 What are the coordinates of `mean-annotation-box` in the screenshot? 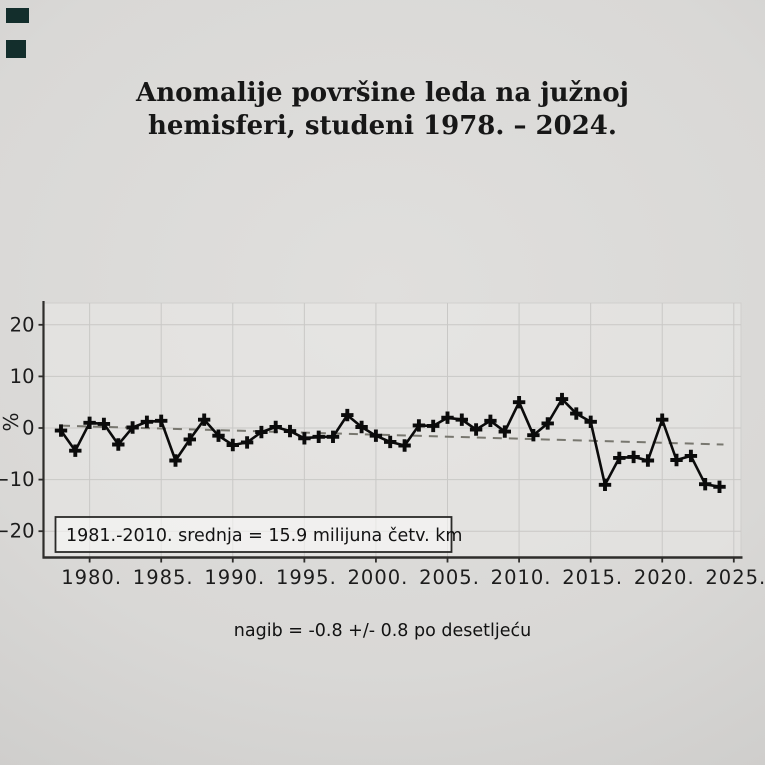 It's located at (253, 534).